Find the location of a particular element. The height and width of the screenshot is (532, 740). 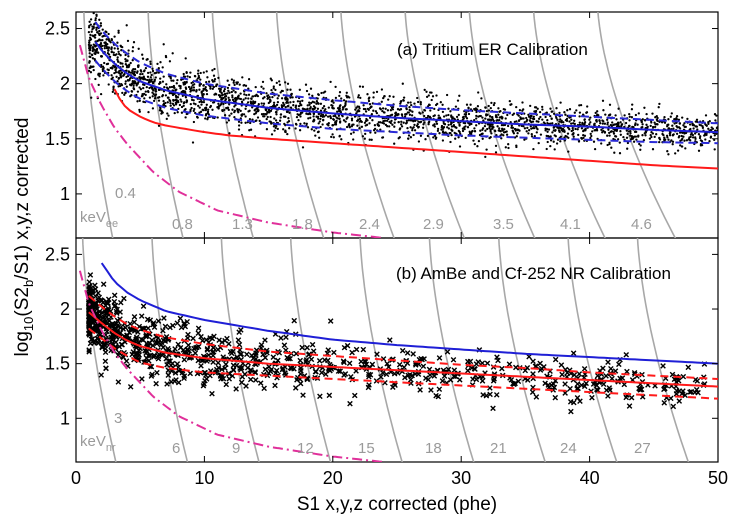

y-tick-label: 2.5 is located at coordinates (57, 29).